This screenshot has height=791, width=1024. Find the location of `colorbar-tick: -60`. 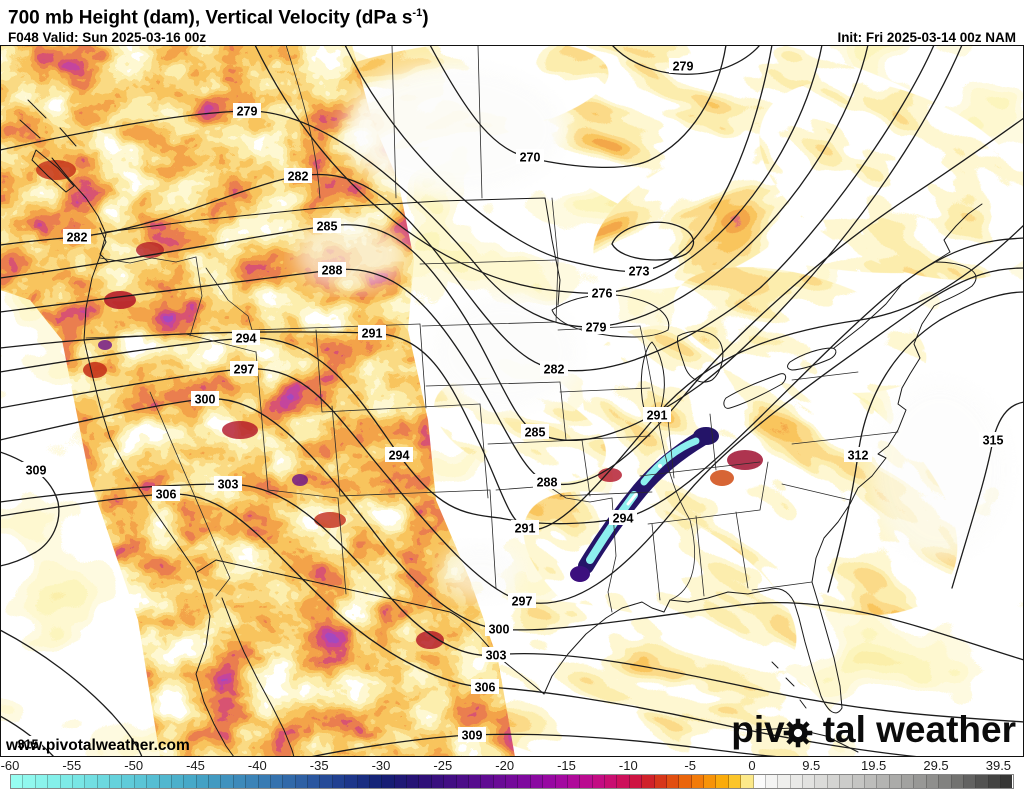

colorbar-tick: -60 is located at coordinates (10, 765).